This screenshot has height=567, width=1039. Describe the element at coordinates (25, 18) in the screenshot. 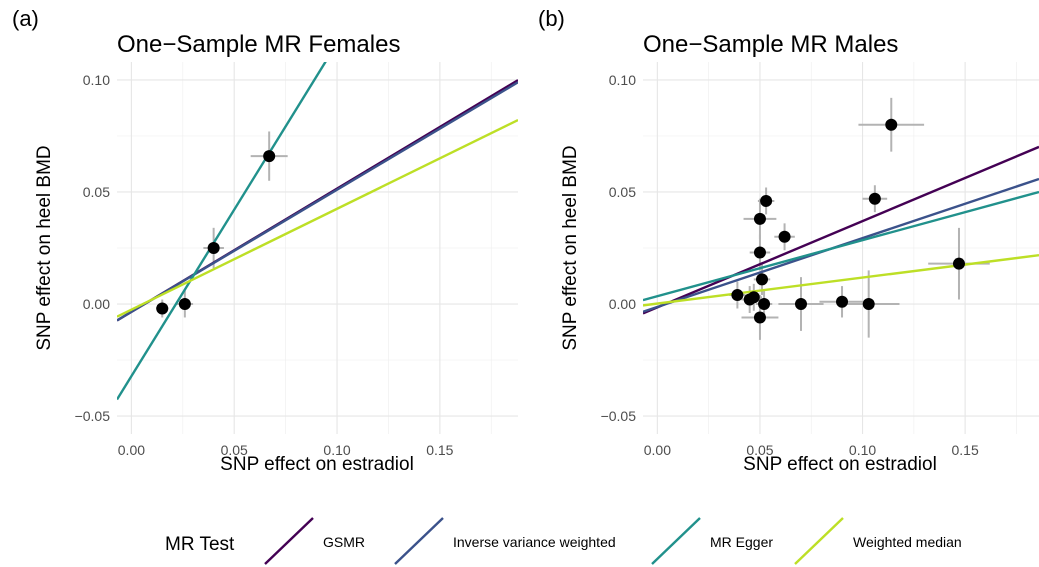

I see `panel-a-label: (a)` at that location.